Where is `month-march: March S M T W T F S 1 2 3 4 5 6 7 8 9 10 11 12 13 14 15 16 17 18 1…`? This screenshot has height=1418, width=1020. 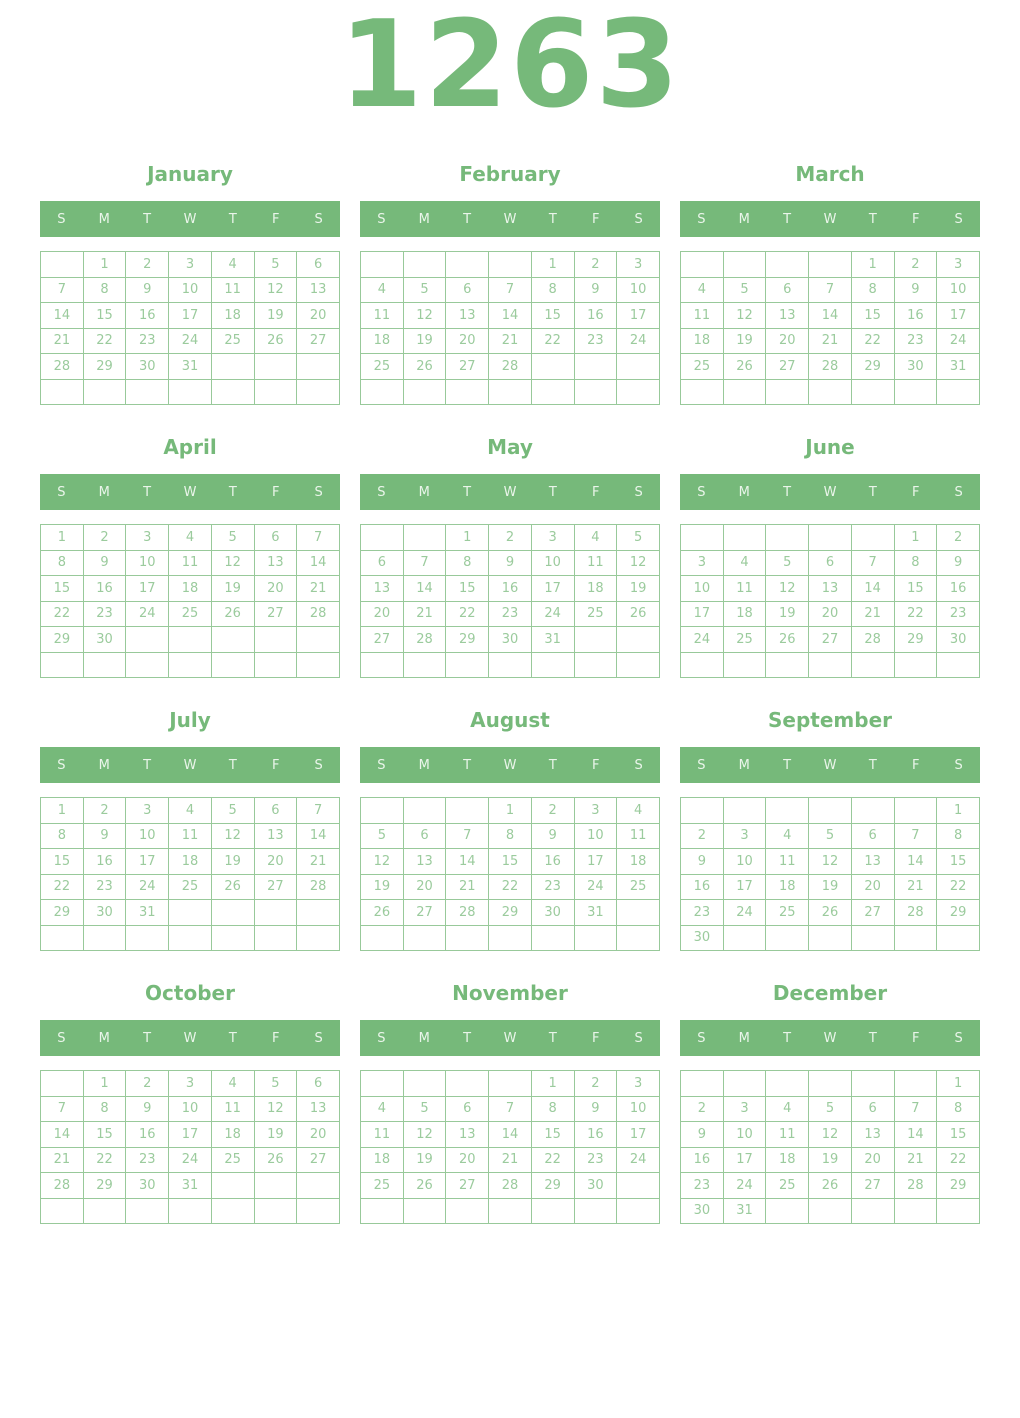
month-march: March S M T W T F S 1 2 3 4 5 6 7 8 9 10 11 12 13 14 15 16 17 18 1… is located at coordinates (830, 283).